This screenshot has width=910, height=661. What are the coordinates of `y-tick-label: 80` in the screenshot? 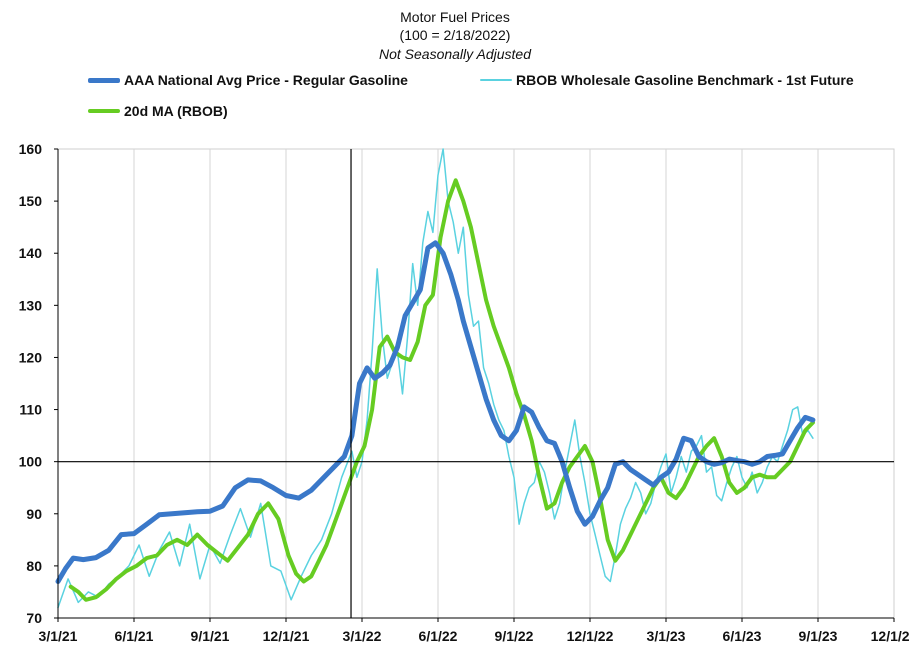 It's located at (34, 566).